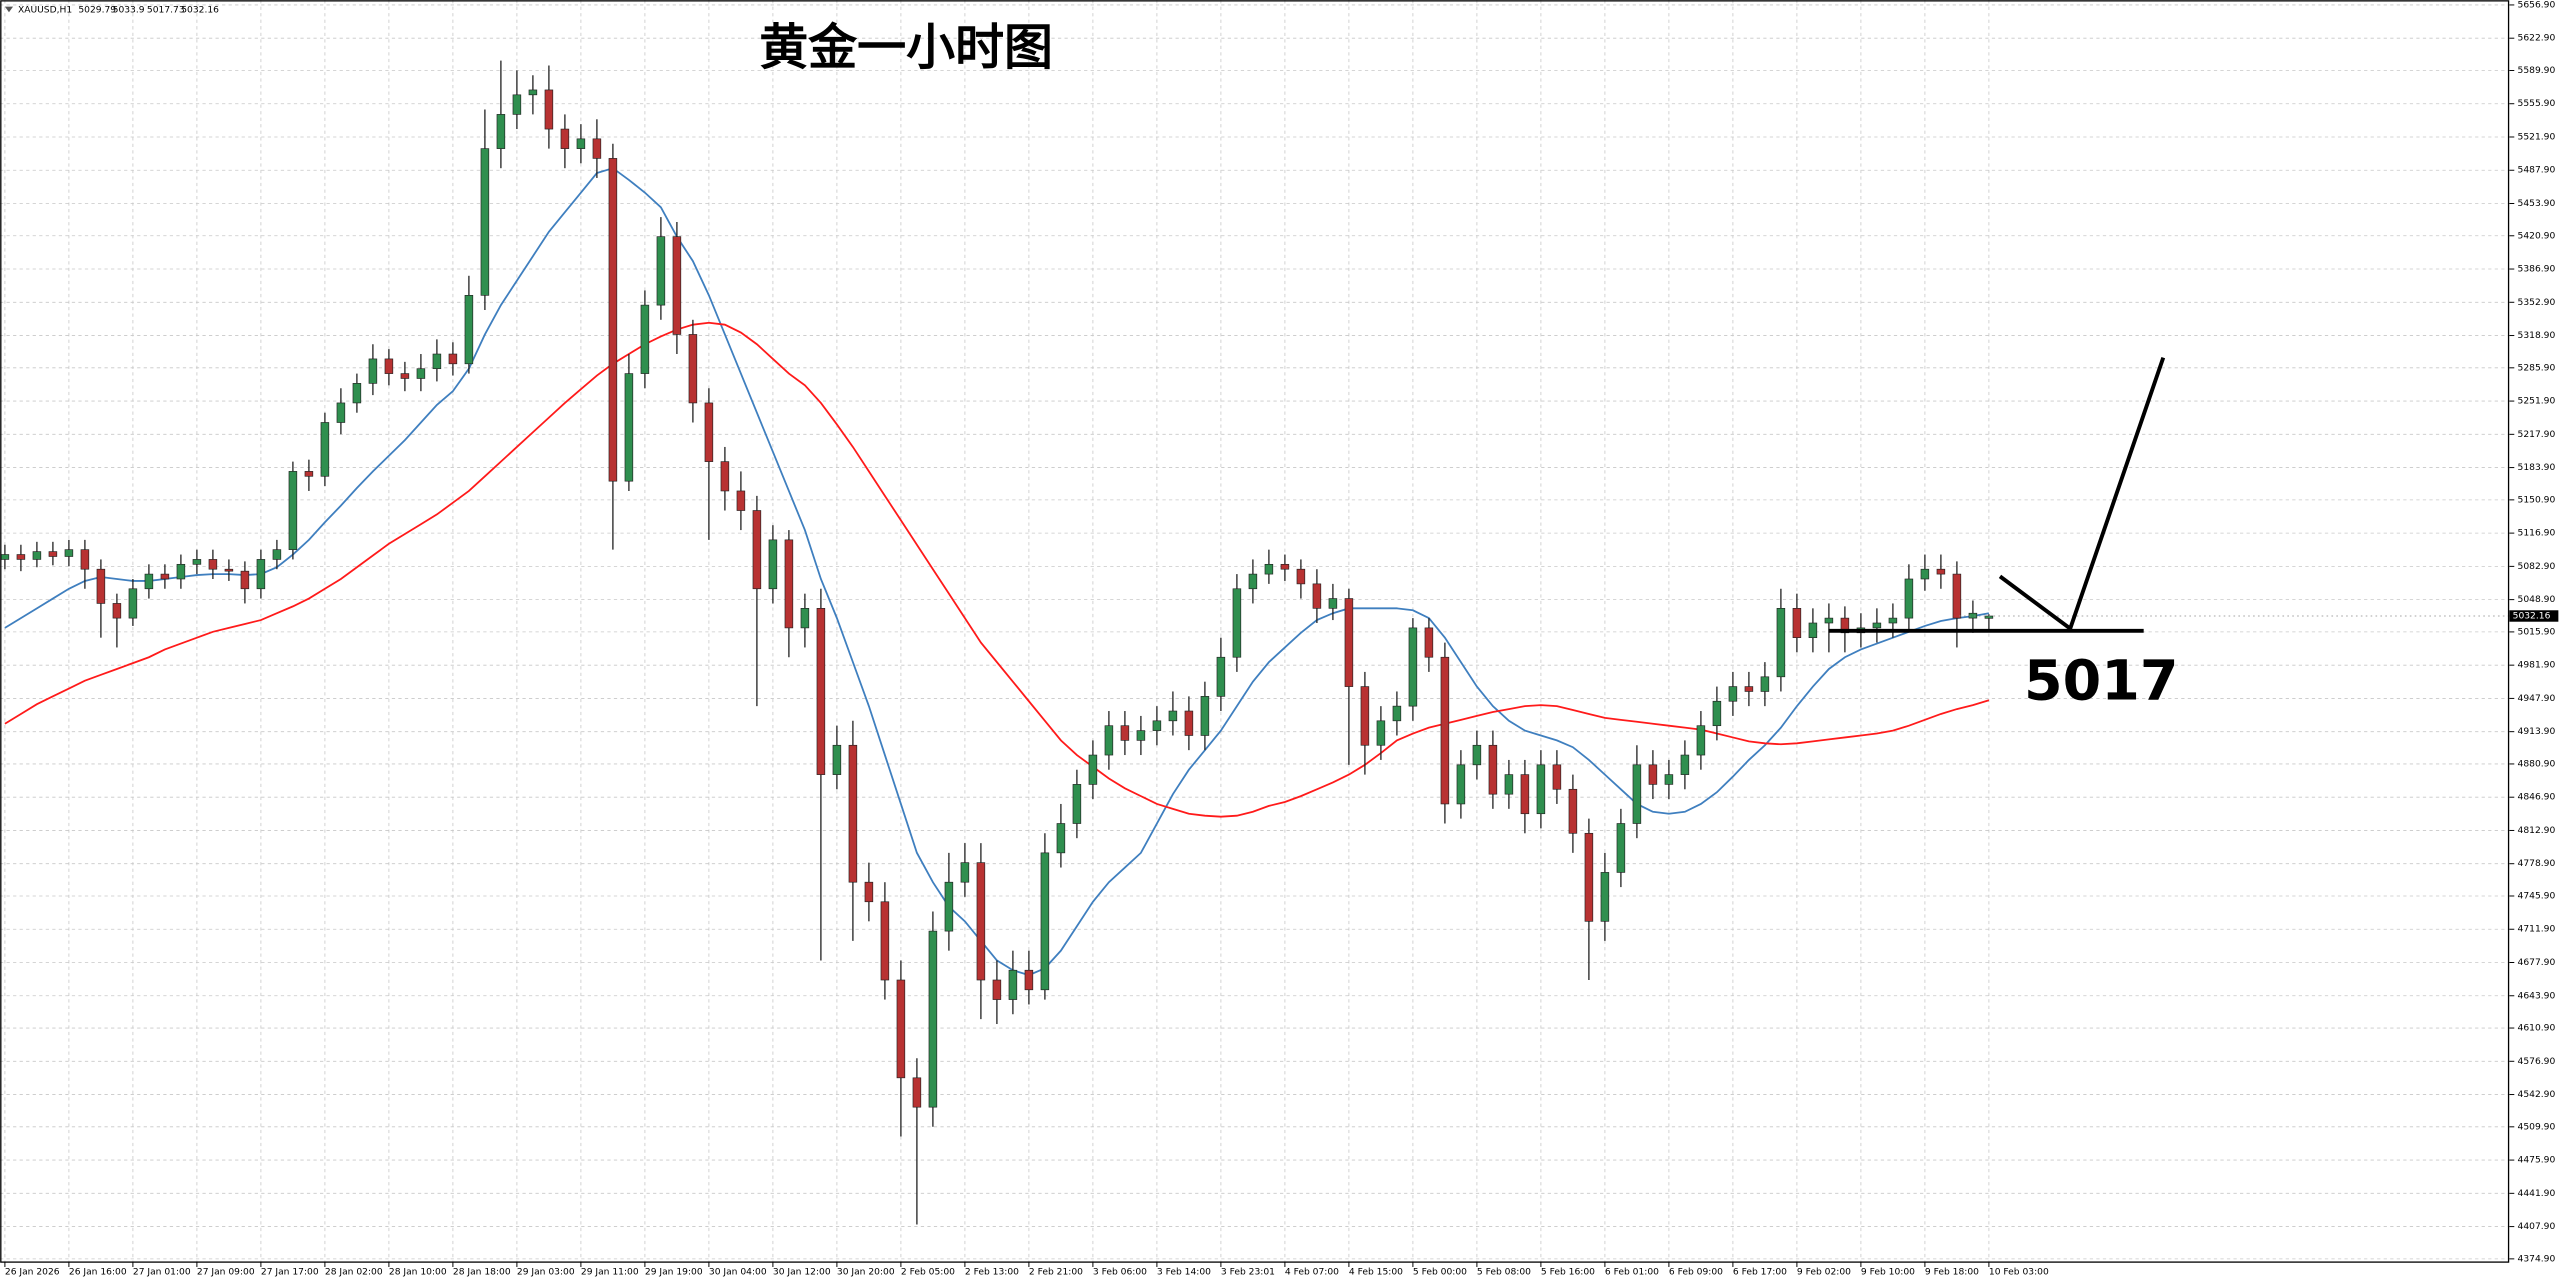  I want to click on y-tick-label: 4846.90, so click(2537, 798).